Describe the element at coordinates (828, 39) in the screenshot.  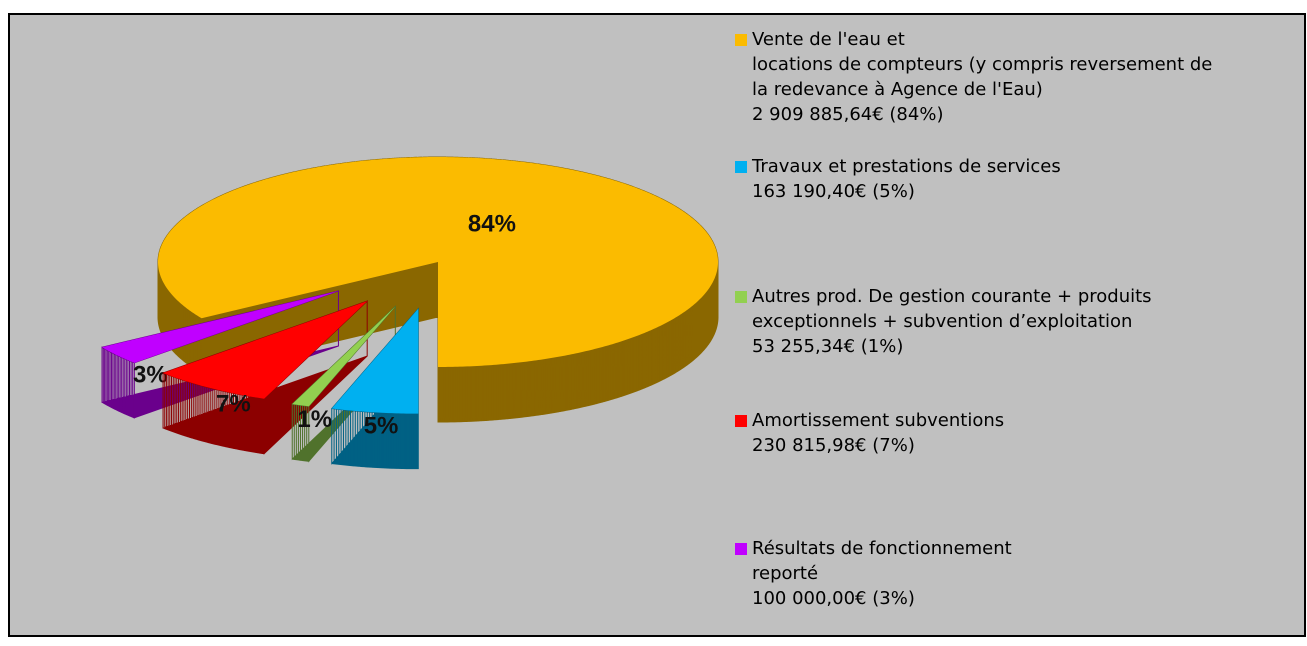
I see `legend-label: Vente de l'eau et` at that location.